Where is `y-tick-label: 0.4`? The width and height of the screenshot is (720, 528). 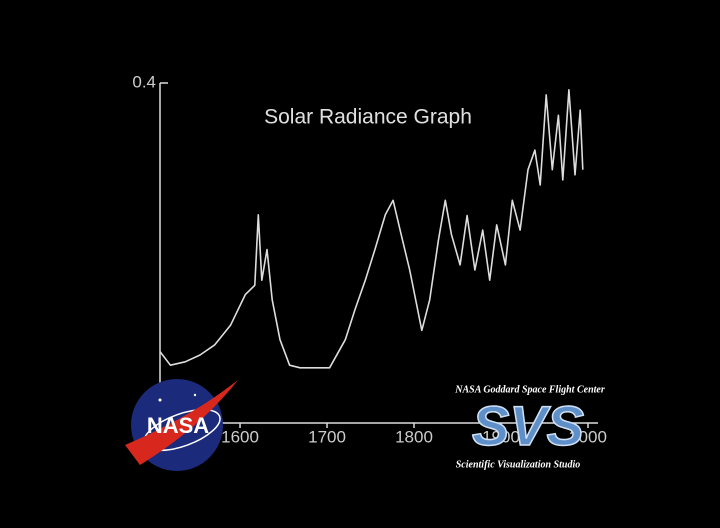
y-tick-label: 0.4 is located at coordinates (144, 81).